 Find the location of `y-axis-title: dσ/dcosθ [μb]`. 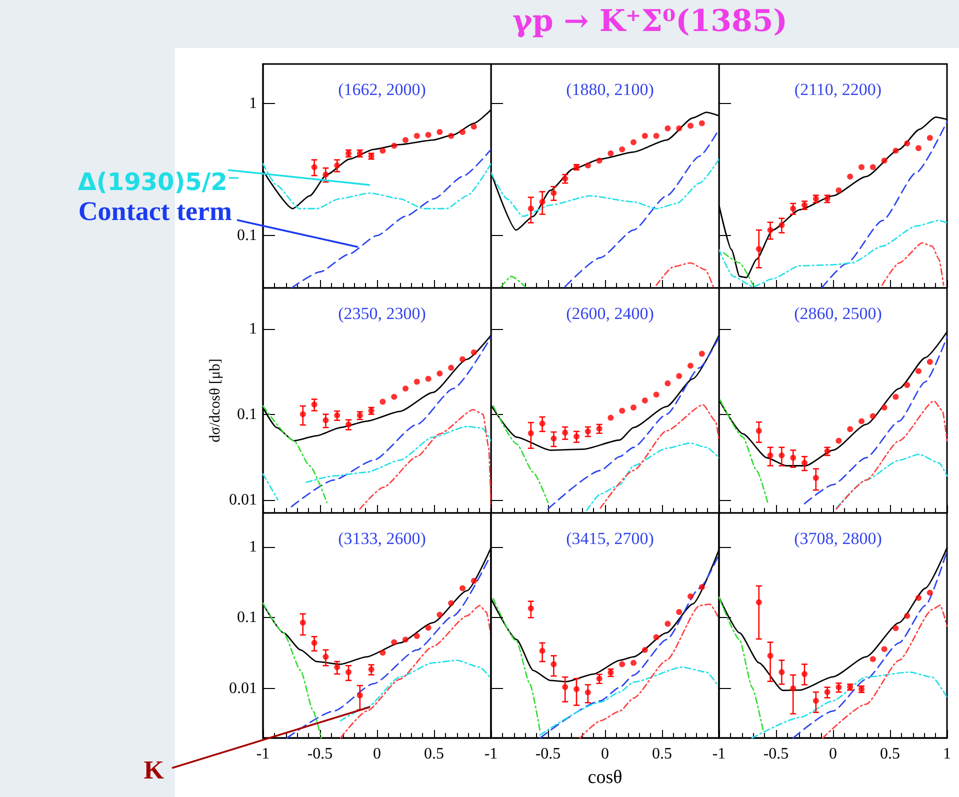

y-axis-title: dσ/dcosθ [μb] is located at coordinates (216, 400).